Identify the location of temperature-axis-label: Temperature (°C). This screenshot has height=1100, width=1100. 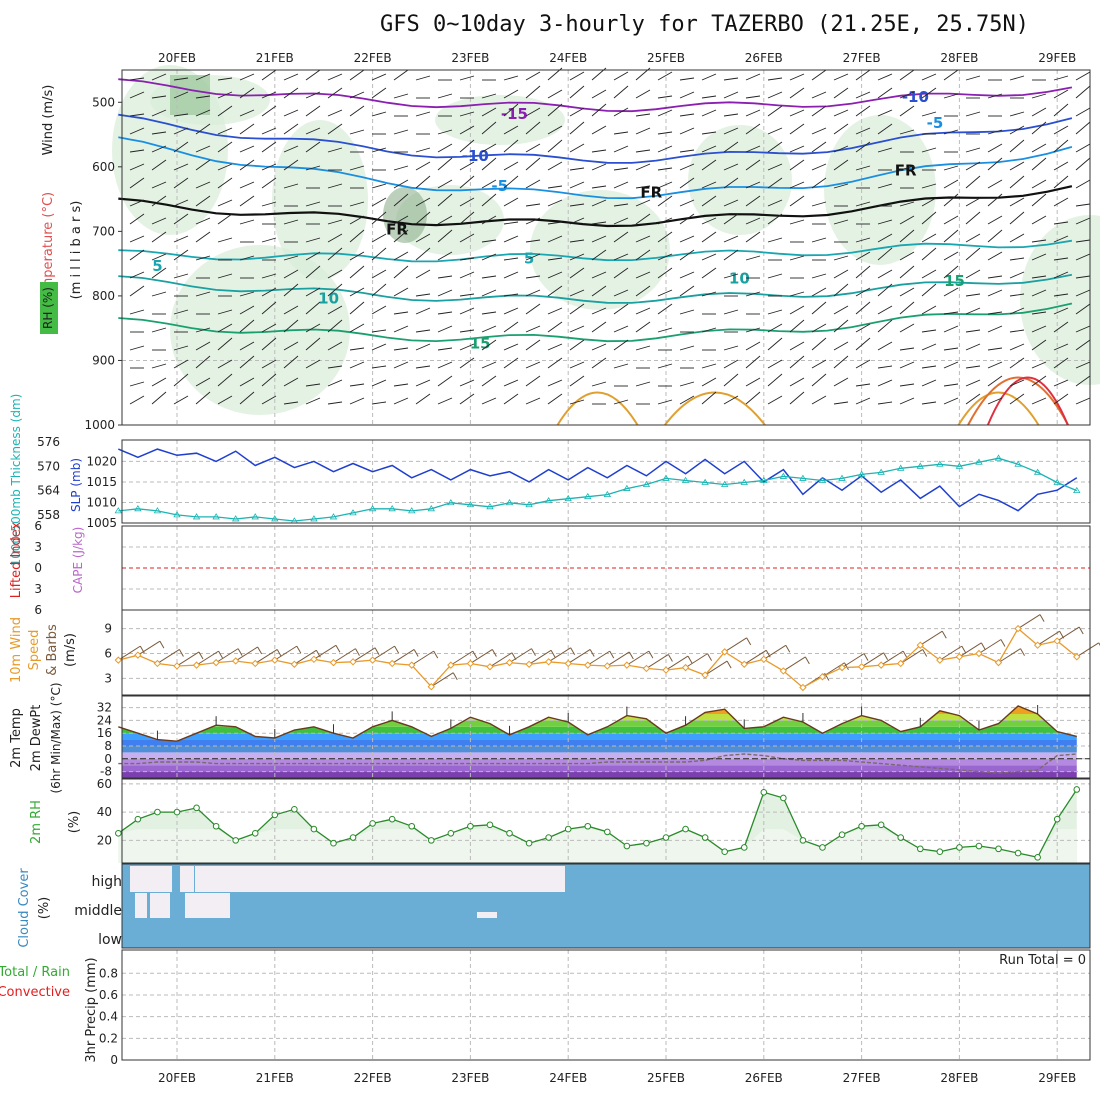
(48, 248).